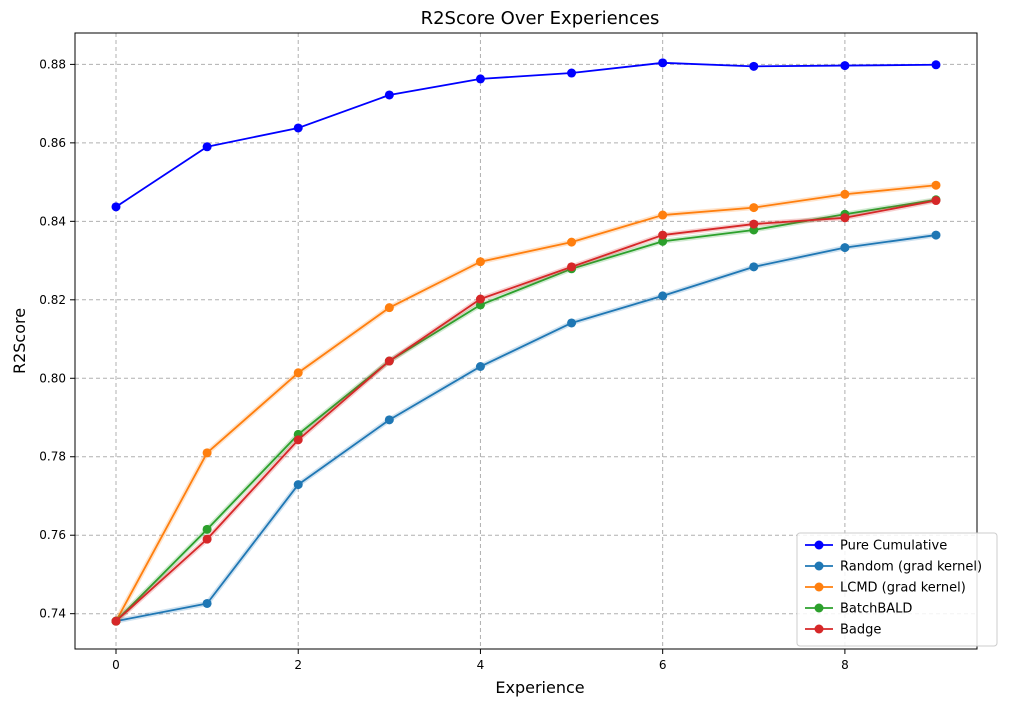 The width and height of the screenshot is (1014, 706). Describe the element at coordinates (540, 18) in the screenshot. I see `chart-title: R2Score Over Experiences` at that location.